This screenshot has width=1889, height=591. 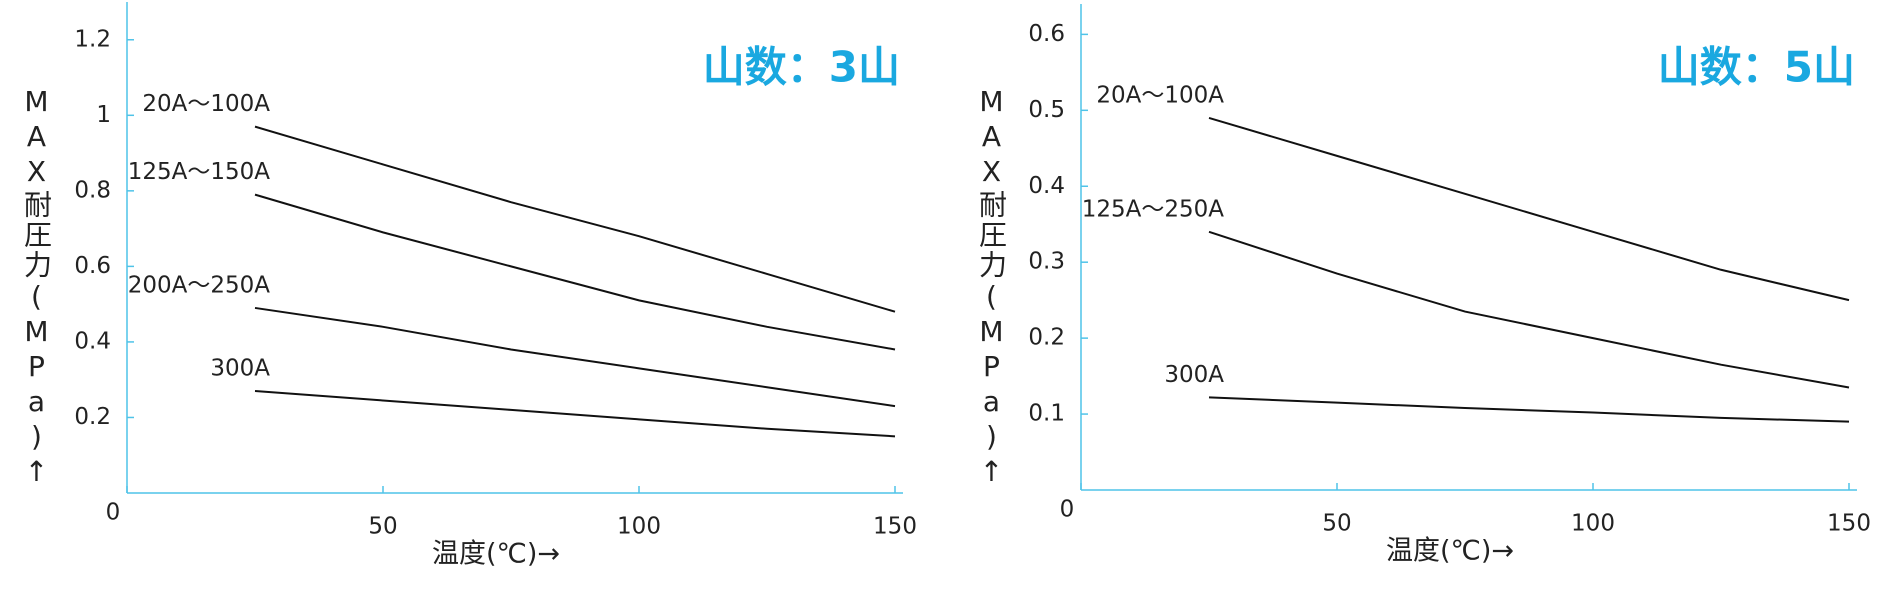 What do you see at coordinates (1153, 209) in the screenshot?
I see `series-label: 125A～250A` at bounding box center [1153, 209].